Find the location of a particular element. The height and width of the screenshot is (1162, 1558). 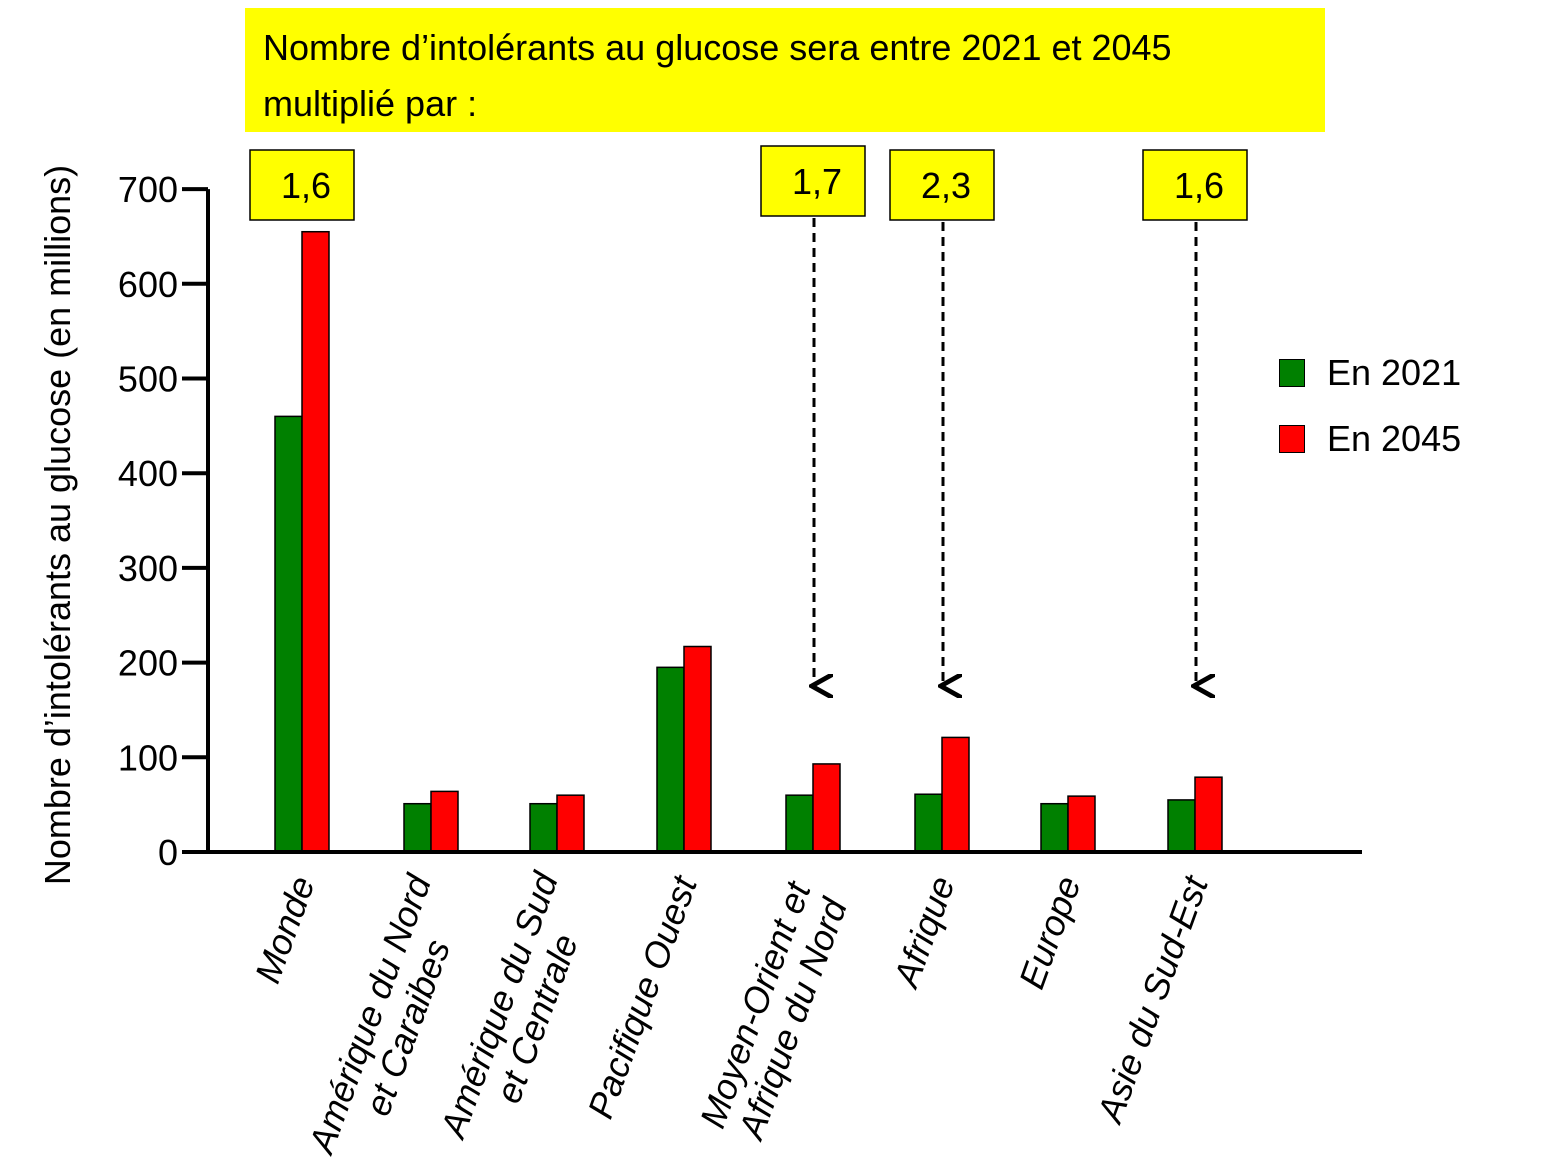

x-tick-label: Asie du Sud-Est is located at coordinates (1152, 999).